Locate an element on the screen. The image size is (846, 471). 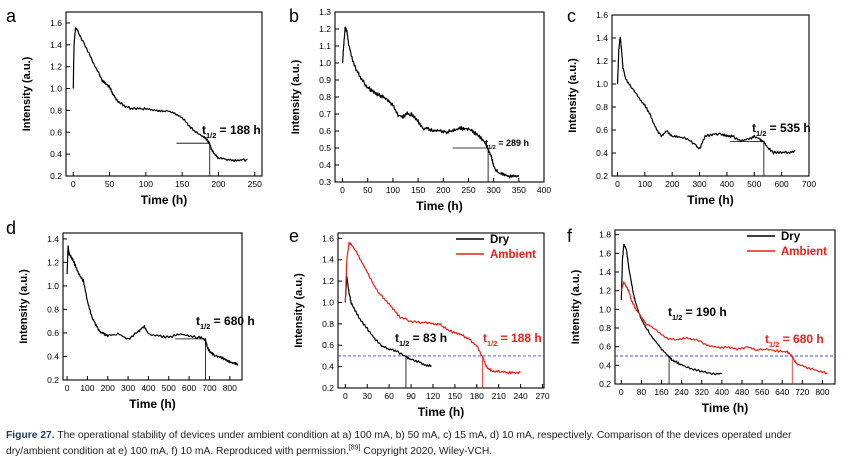
caption-copyright: Copyright 2020, Wiley-VCH. is located at coordinates (426, 451).